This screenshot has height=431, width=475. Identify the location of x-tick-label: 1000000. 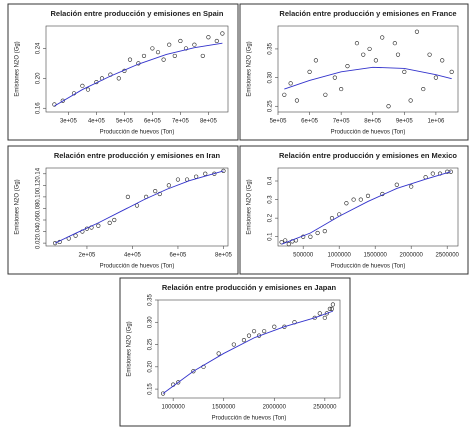
(173, 408).